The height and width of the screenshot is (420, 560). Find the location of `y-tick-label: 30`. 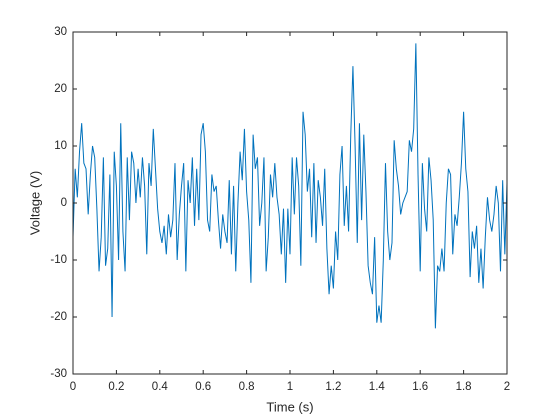

y-tick-label: 30 is located at coordinates (60, 32).